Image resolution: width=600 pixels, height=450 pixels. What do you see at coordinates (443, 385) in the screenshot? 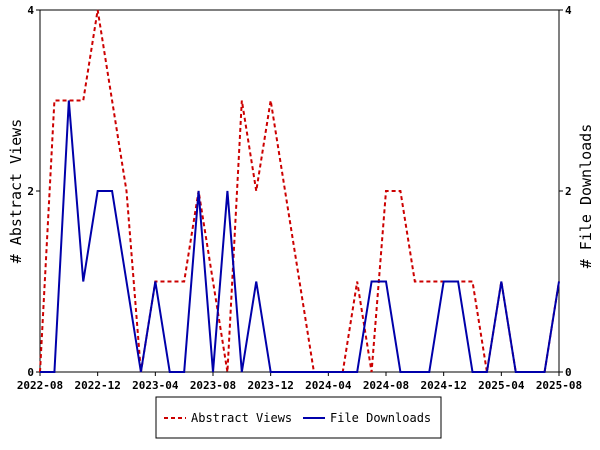
I see `x-tick-label: 2024-12` at bounding box center [443, 385].